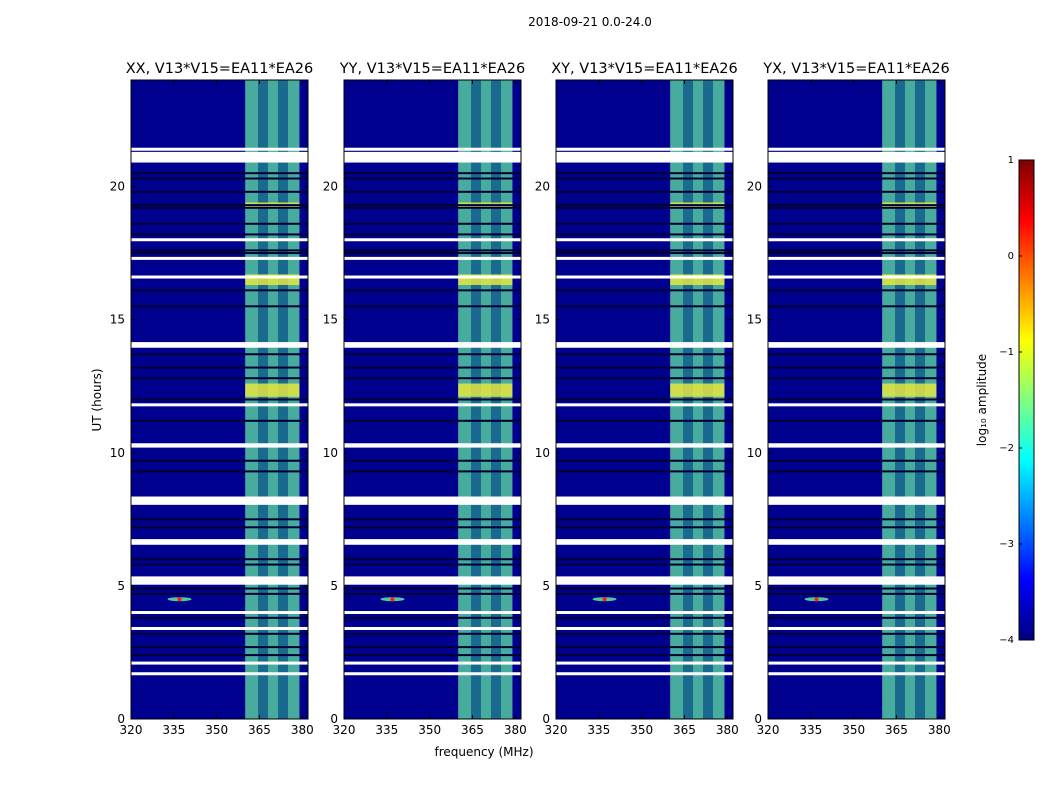  What do you see at coordinates (982, 400) in the screenshot?
I see `colorbar-label: log₁₀ amplitude` at bounding box center [982, 400].